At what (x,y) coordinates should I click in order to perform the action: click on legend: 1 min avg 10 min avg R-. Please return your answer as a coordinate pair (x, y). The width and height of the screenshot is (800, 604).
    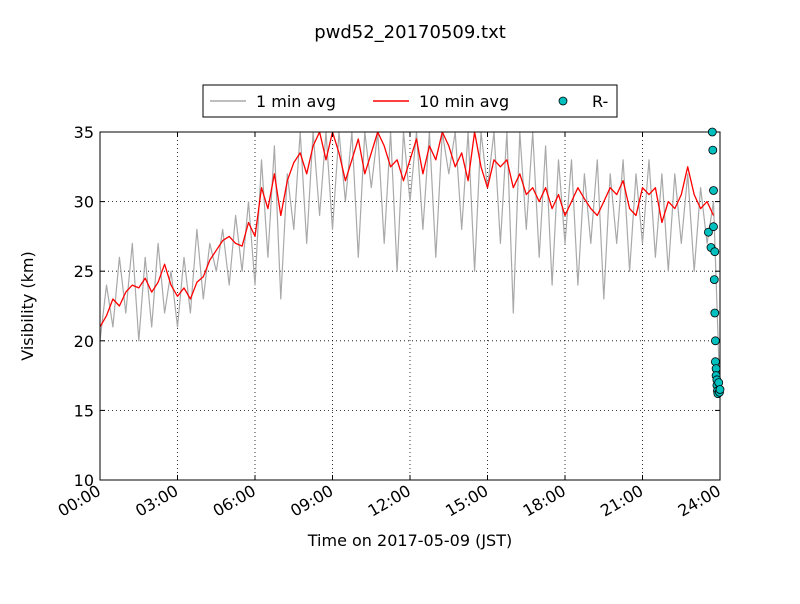
    Looking at the image, I should click on (410, 101).